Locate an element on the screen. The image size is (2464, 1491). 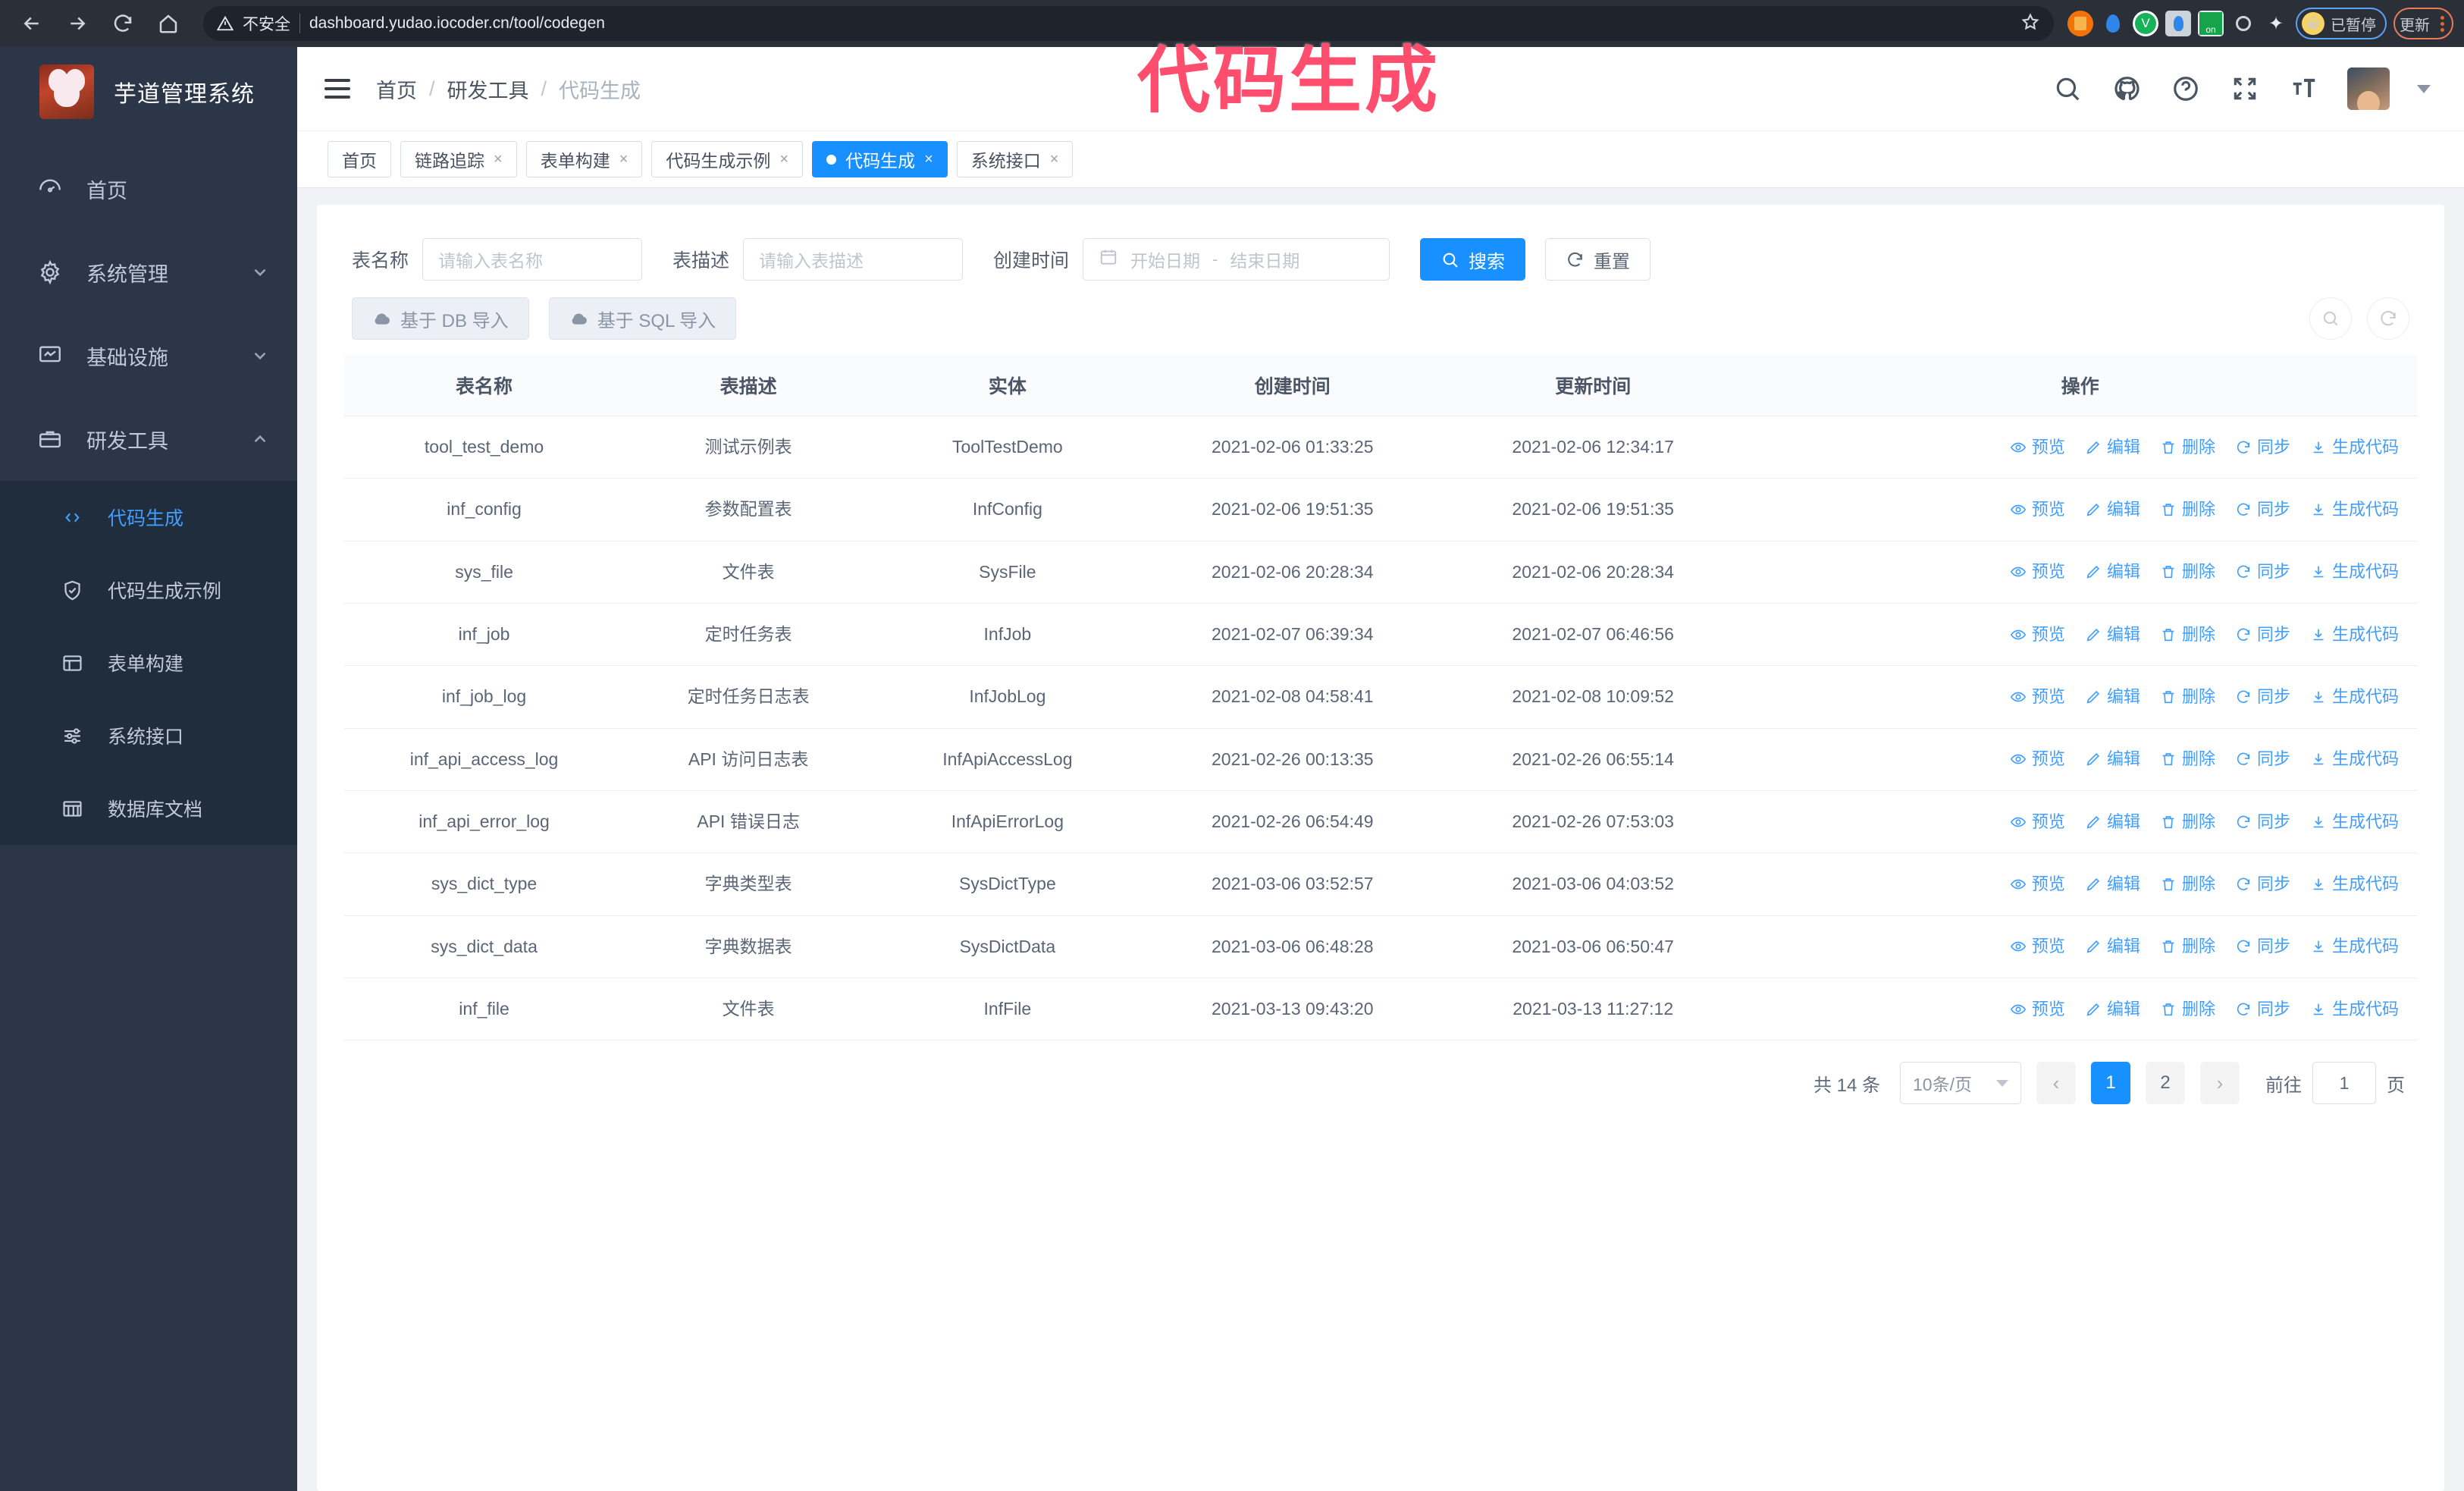
jump-page-input: 1 is located at coordinates (2344, 1083).